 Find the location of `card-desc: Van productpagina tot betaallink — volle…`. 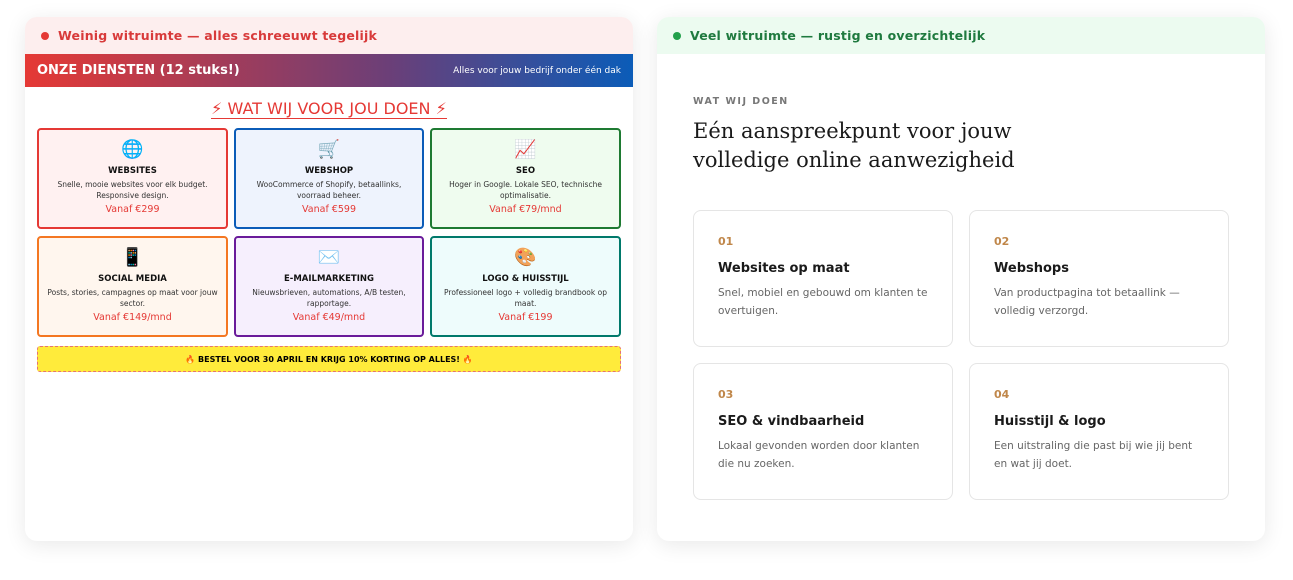

card-desc: Van productpagina tot betaallink — volle… is located at coordinates (1087, 302).